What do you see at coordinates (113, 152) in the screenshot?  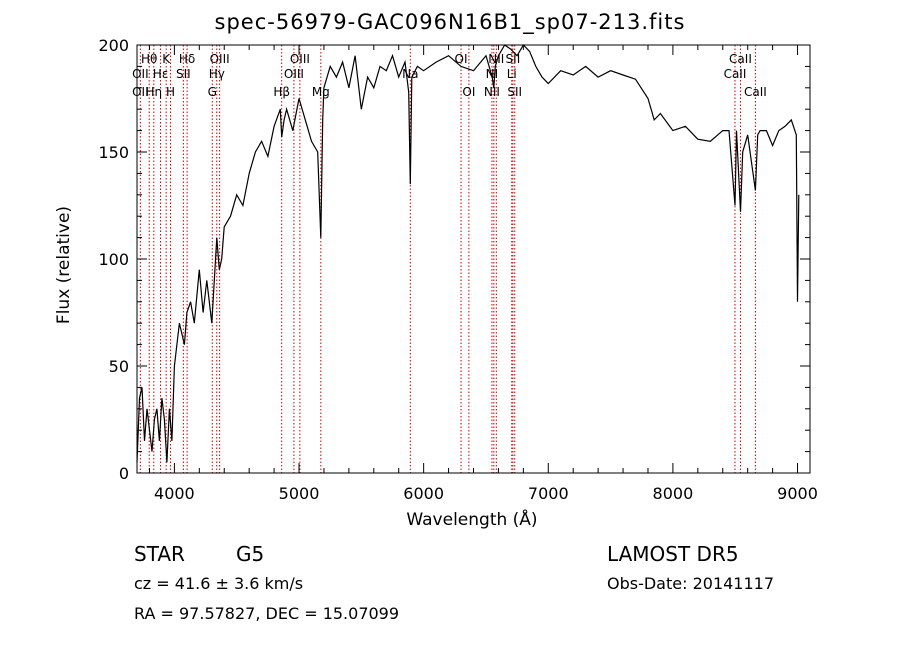 I see `y-tick-label: 150` at bounding box center [113, 152].